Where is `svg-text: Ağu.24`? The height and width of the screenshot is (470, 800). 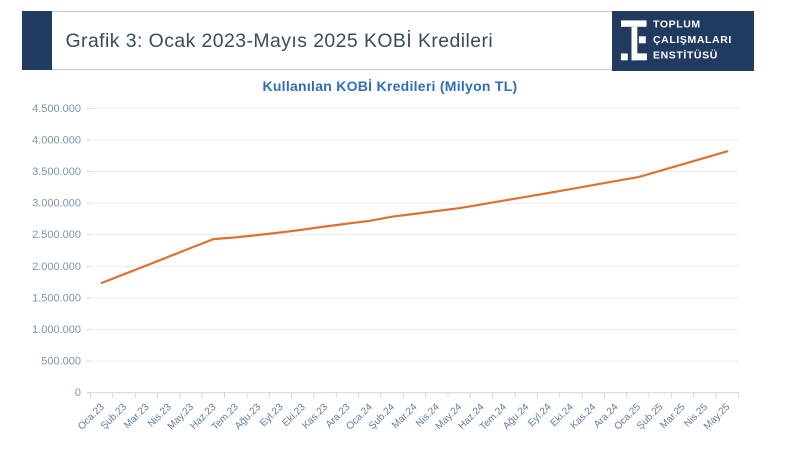 svg-text: Ağu.24 is located at coordinates (516, 416).